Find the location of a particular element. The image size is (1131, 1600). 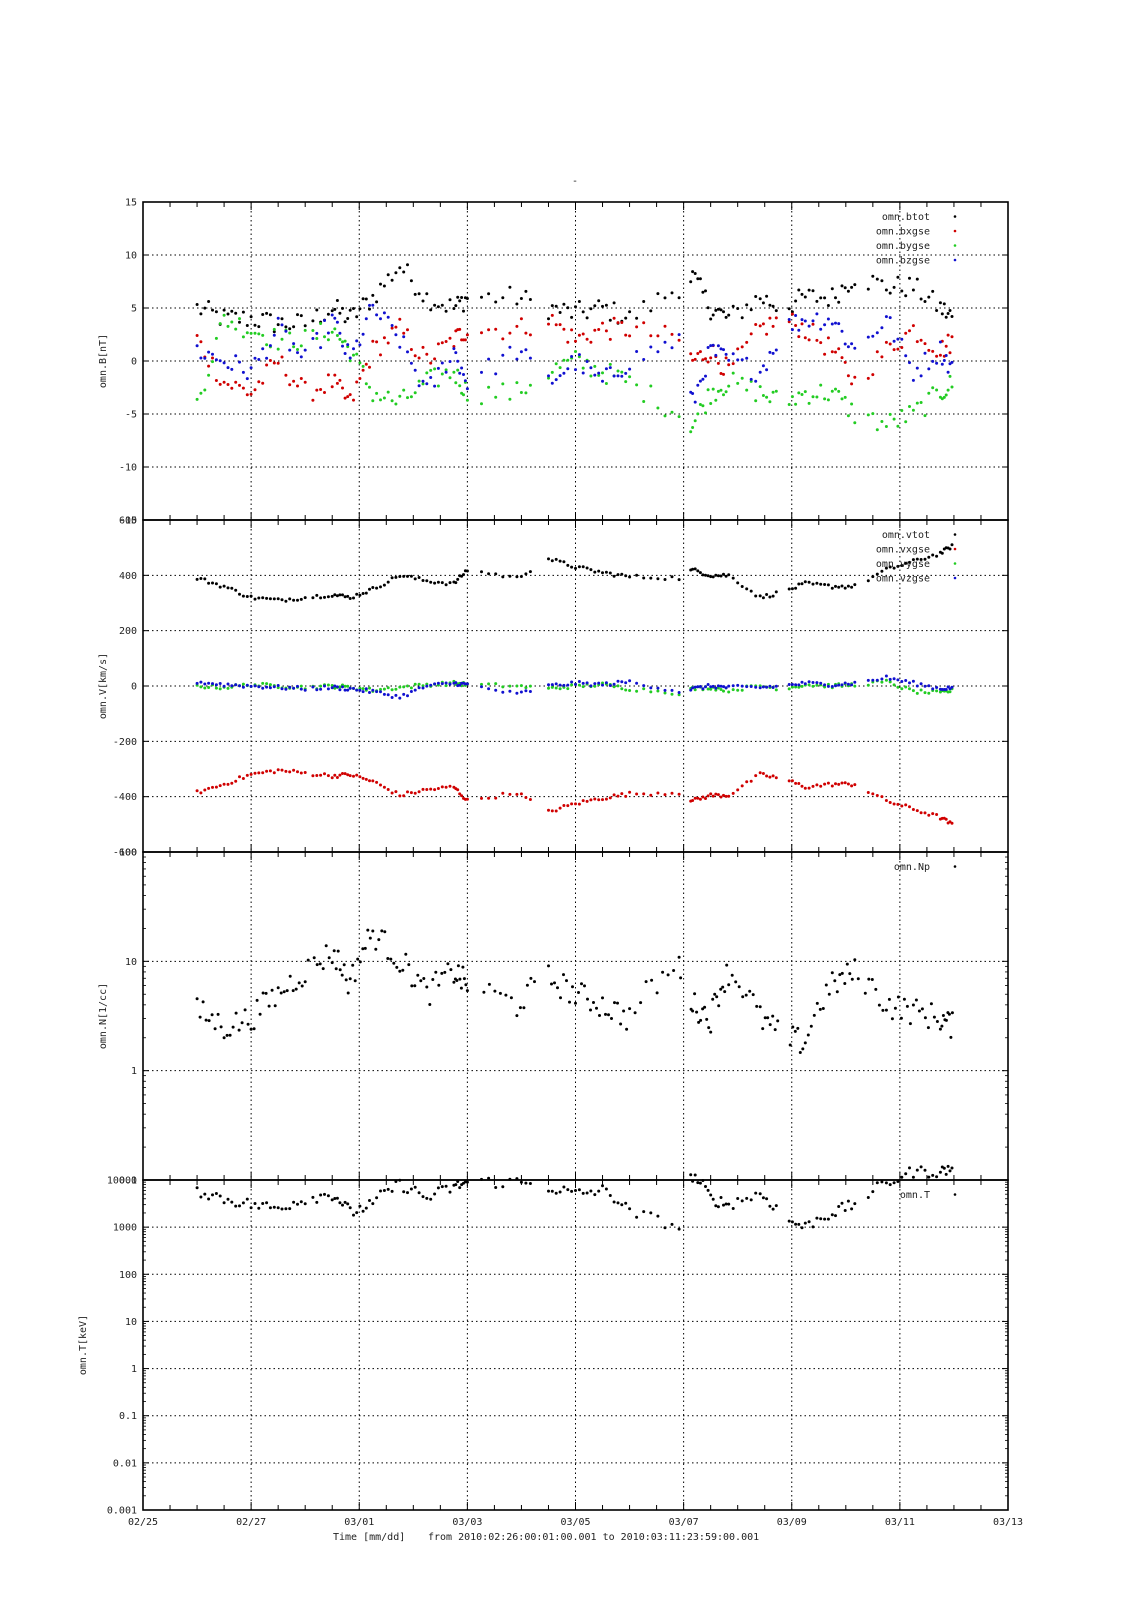

y-tick-label: -400 is located at coordinates (125, 797).